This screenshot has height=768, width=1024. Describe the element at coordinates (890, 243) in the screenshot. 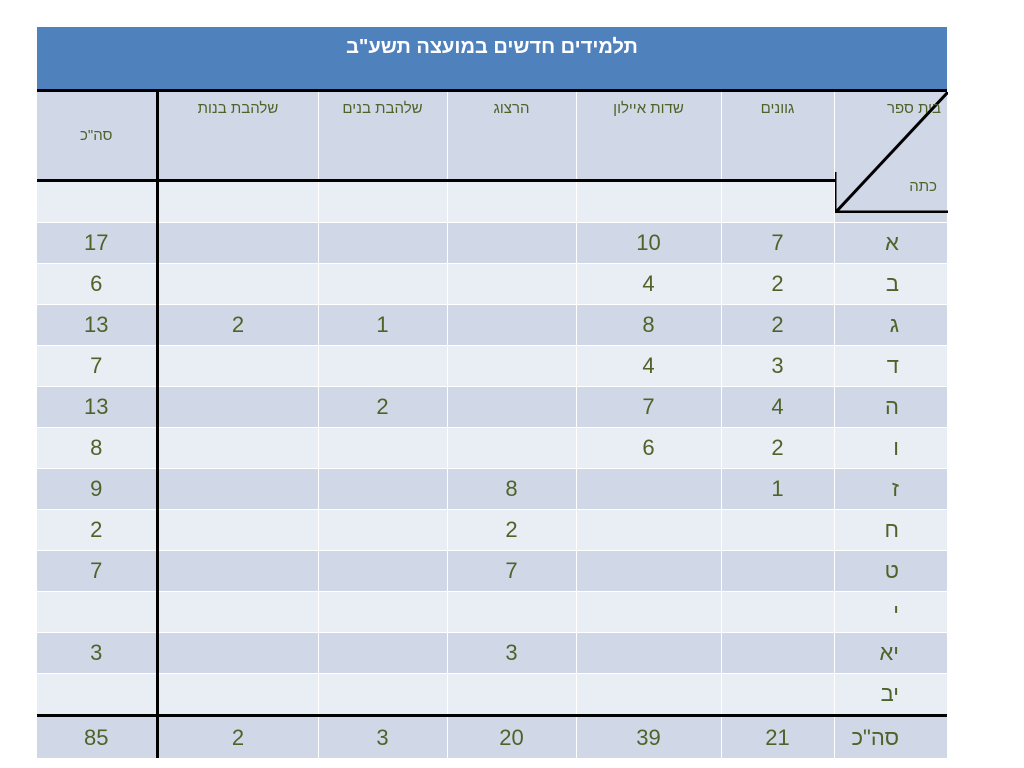

I see `grade-cell: א` at that location.